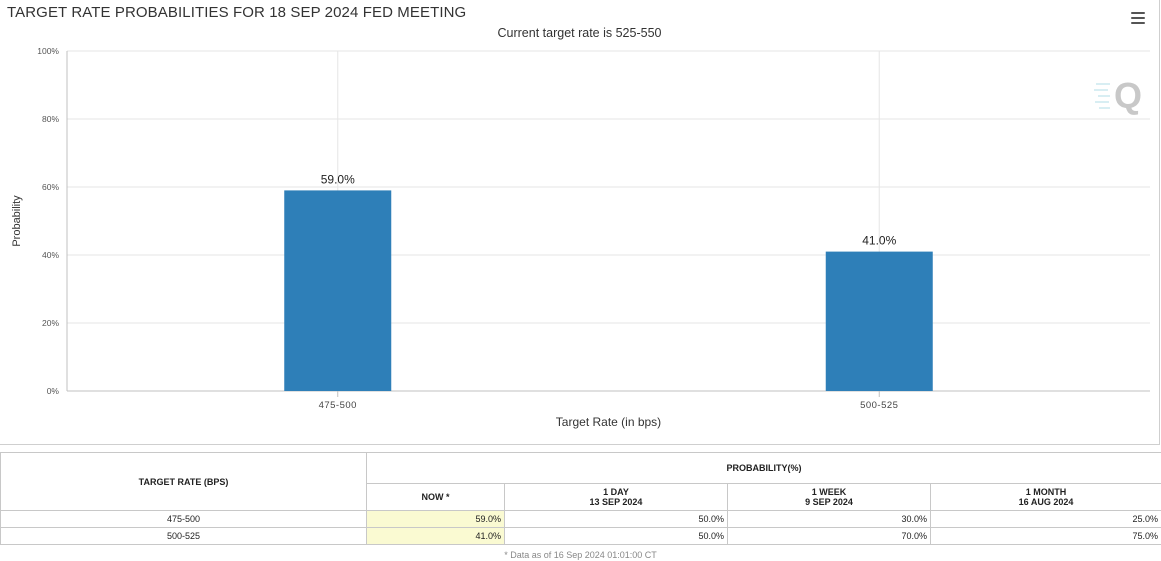 The image size is (1161, 561). I want to click on data-label: 41.0%, so click(879, 241).